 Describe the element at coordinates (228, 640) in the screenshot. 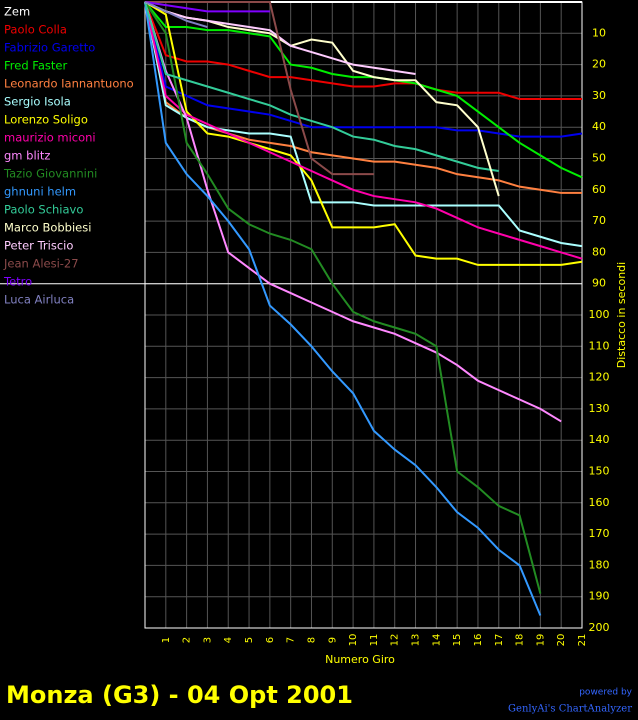

I see `x-tick-label: 4` at that location.